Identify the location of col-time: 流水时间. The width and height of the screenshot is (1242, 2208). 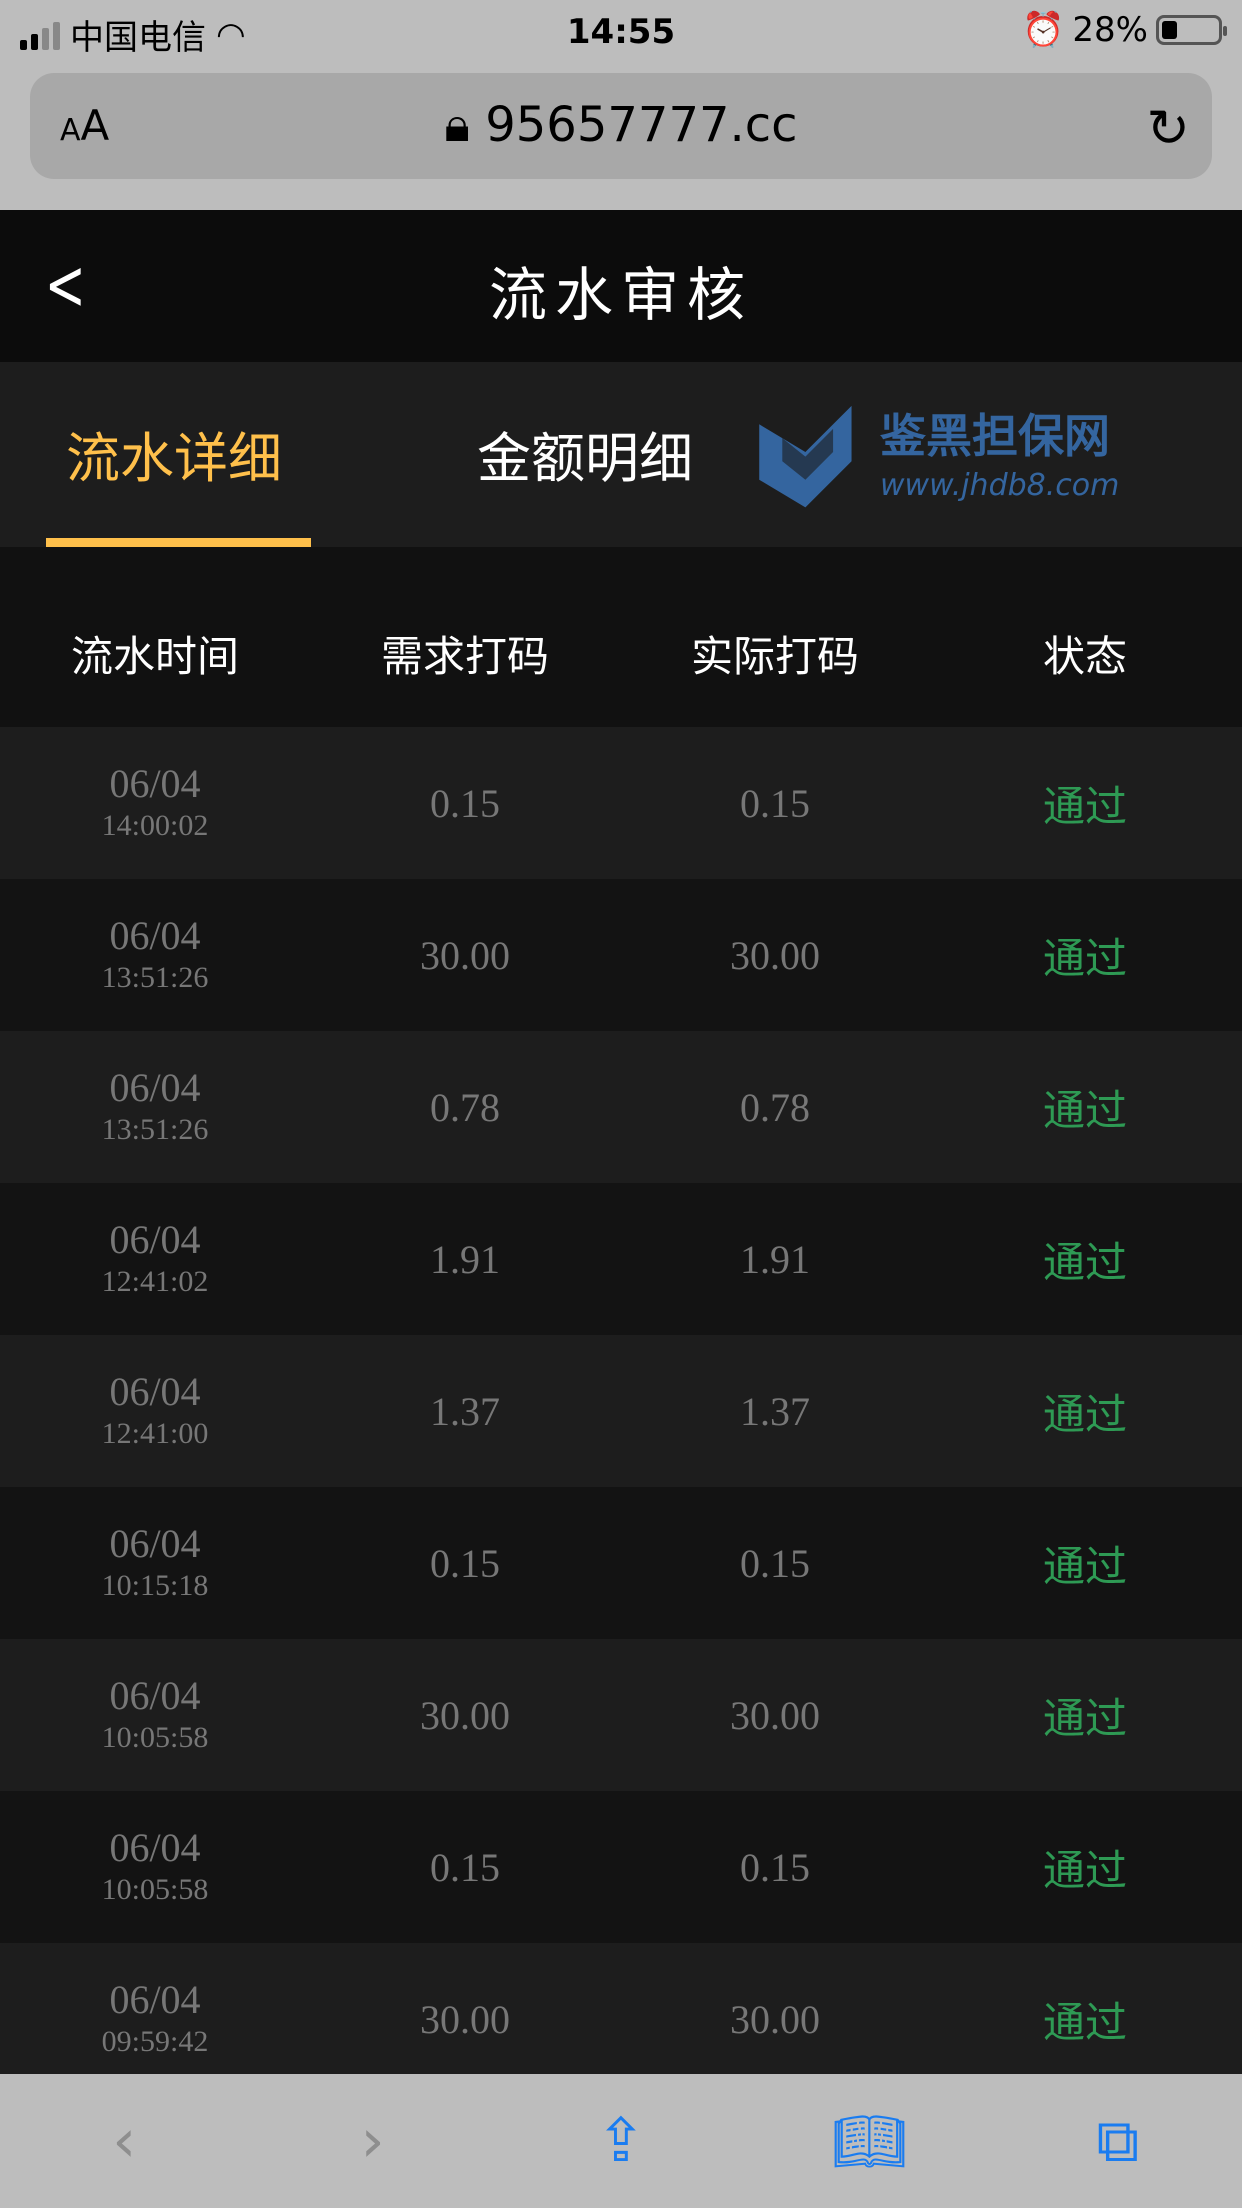
(154, 656).